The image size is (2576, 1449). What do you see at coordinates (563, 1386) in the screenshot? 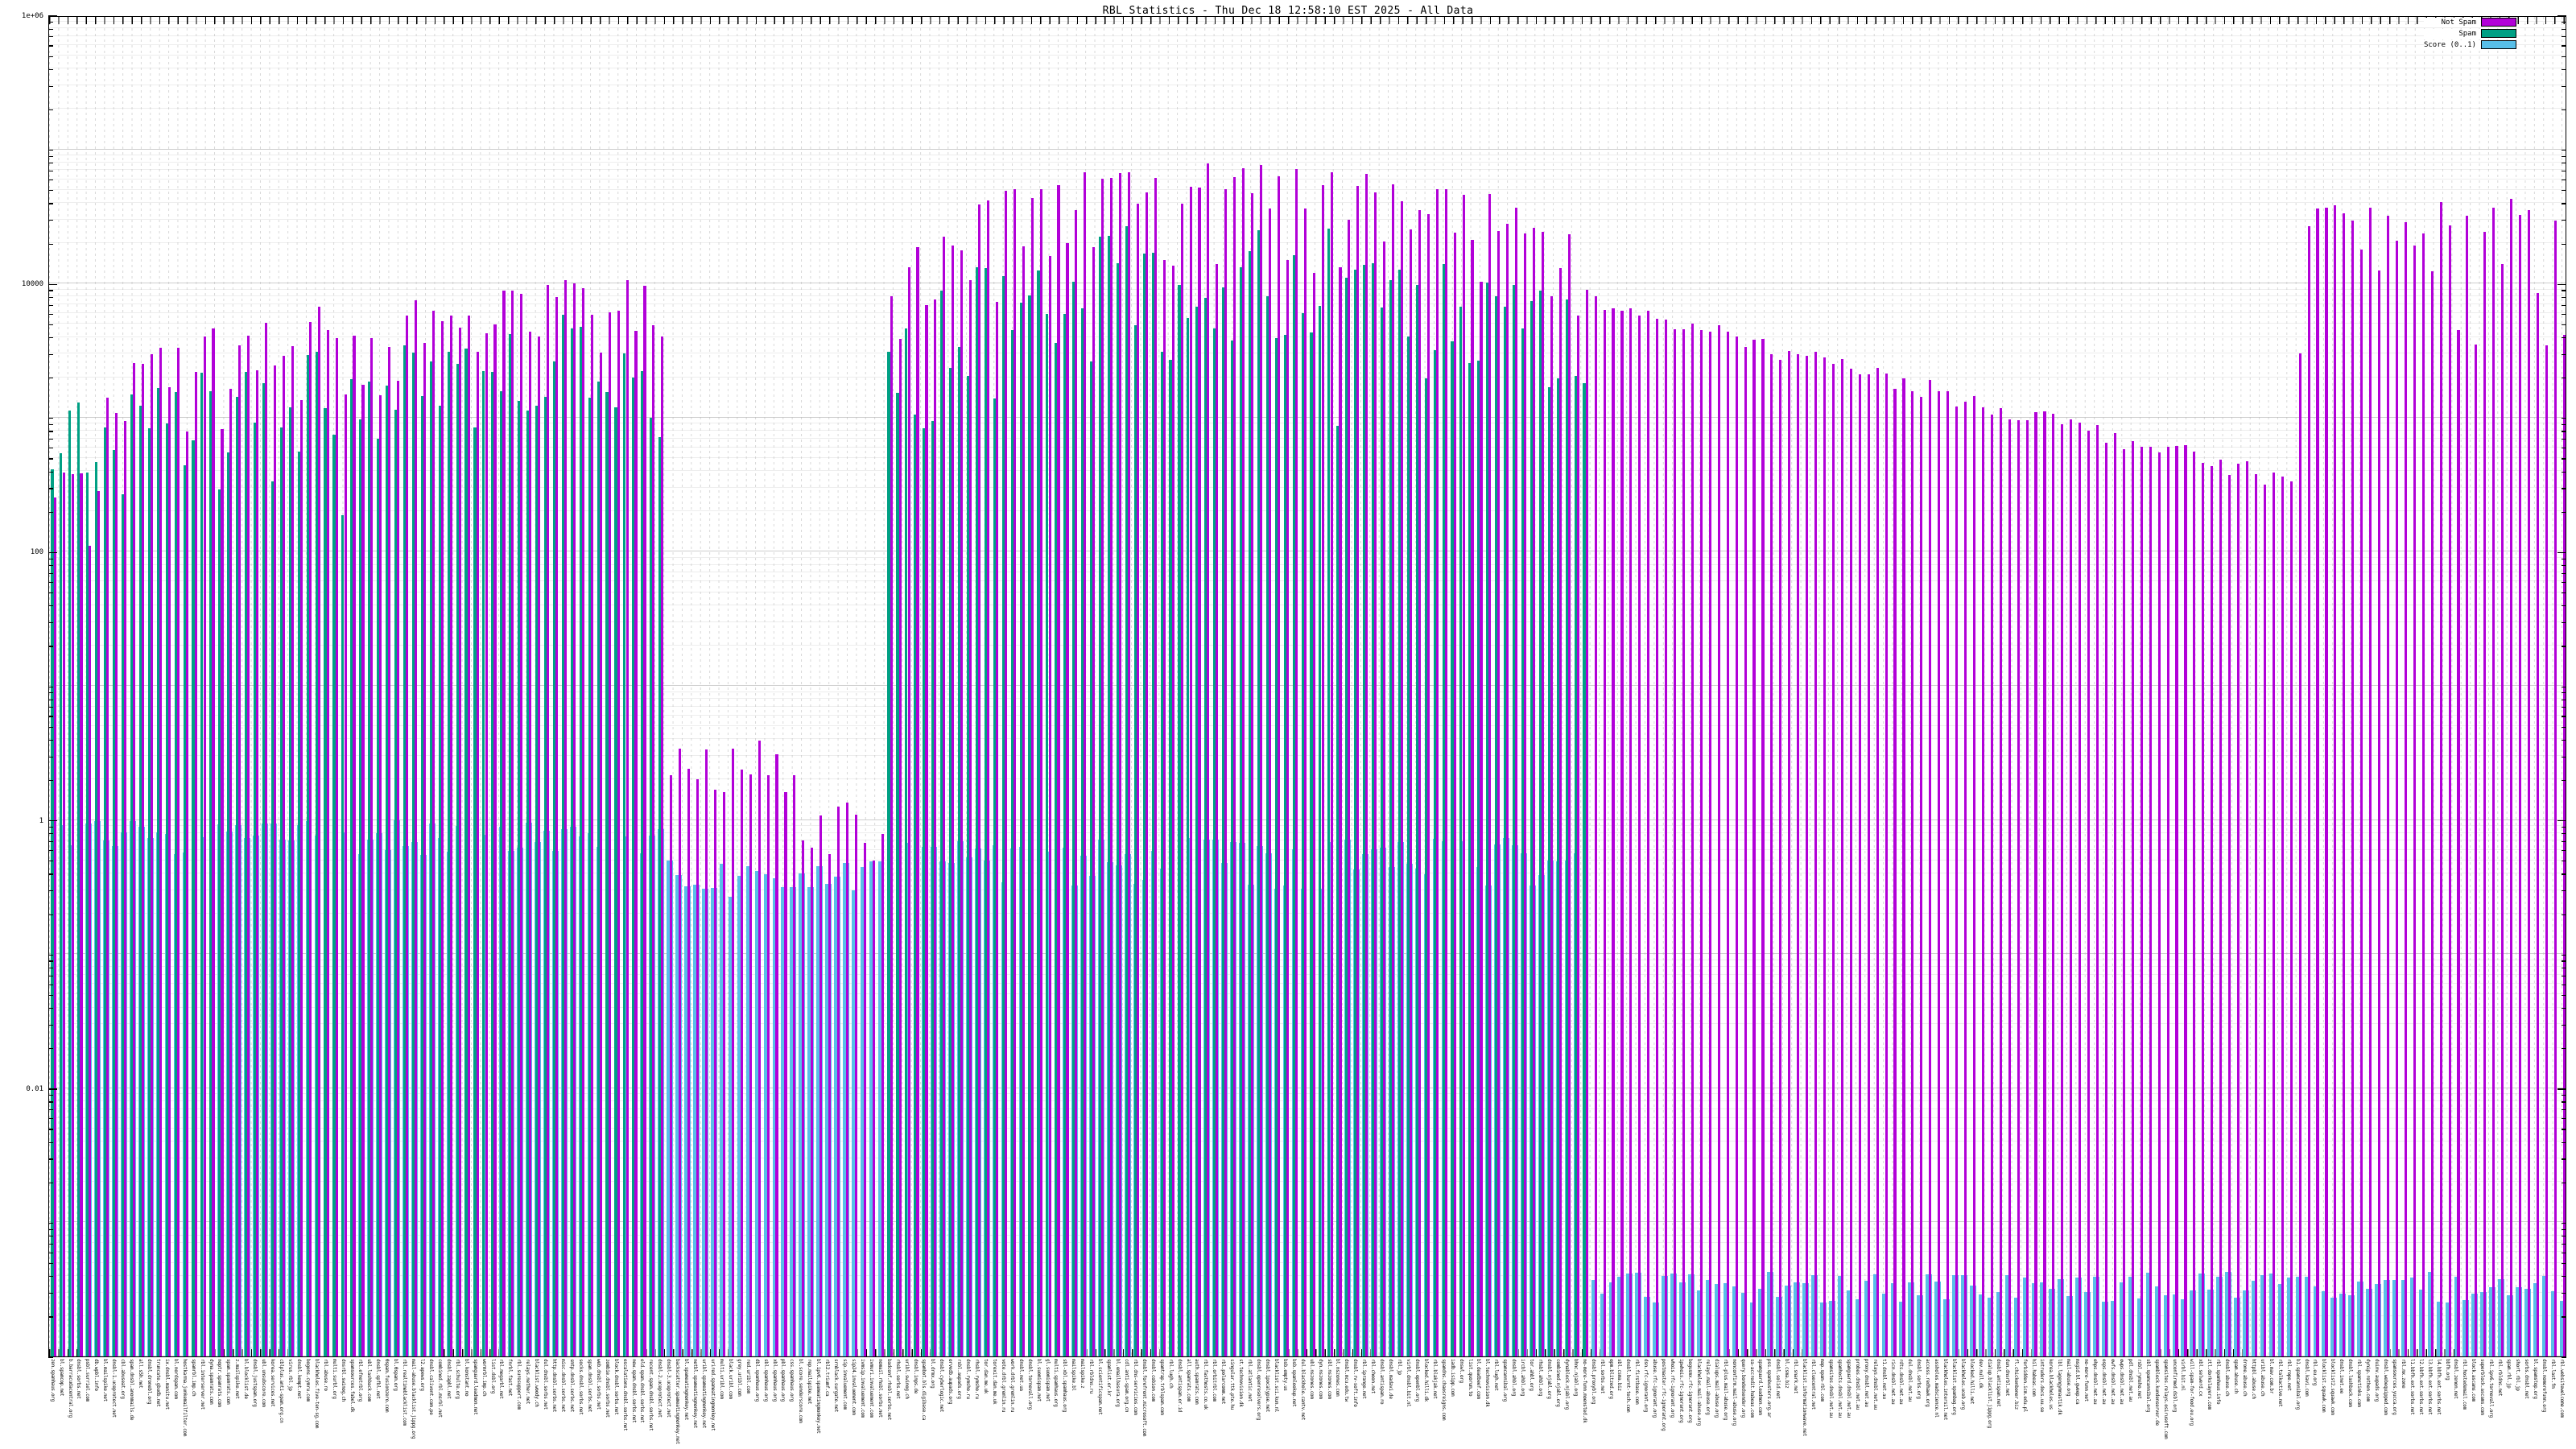
I see `x-axis-tick-label: misc.dnsbl.sorbs.net` at bounding box center [563, 1386].